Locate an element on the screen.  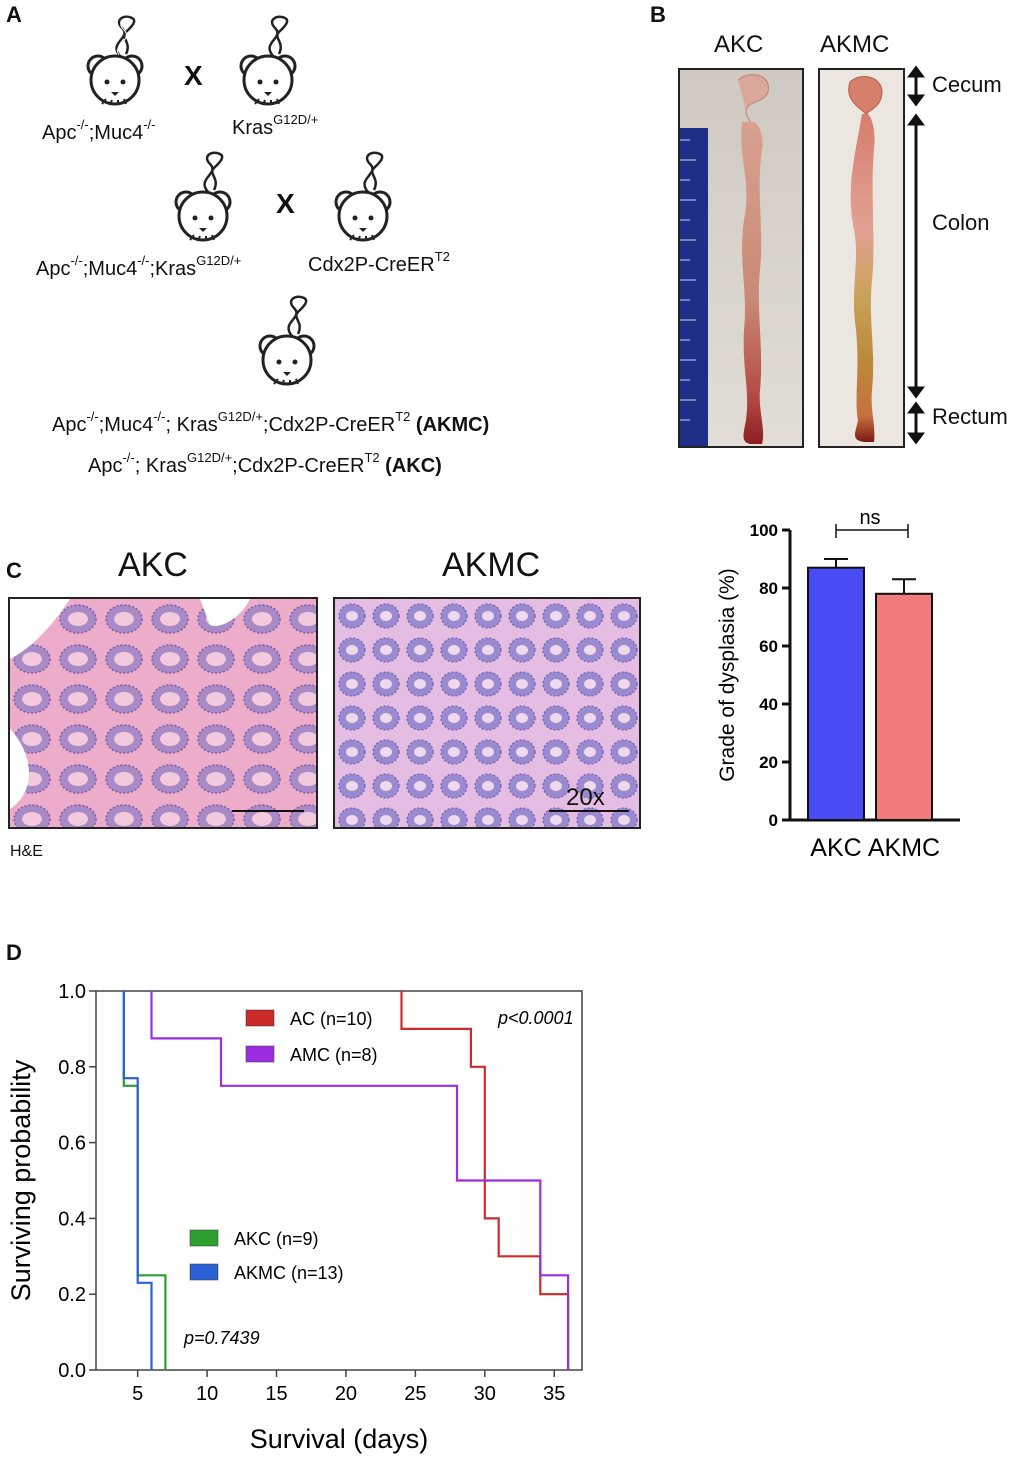
panel-a-label: A is located at coordinates (14, 14).